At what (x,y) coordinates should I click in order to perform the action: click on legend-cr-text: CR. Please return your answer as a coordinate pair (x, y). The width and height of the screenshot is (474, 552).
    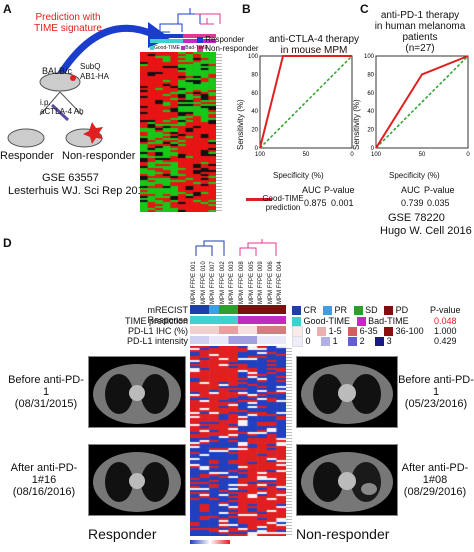
    Looking at the image, I should click on (310, 310).